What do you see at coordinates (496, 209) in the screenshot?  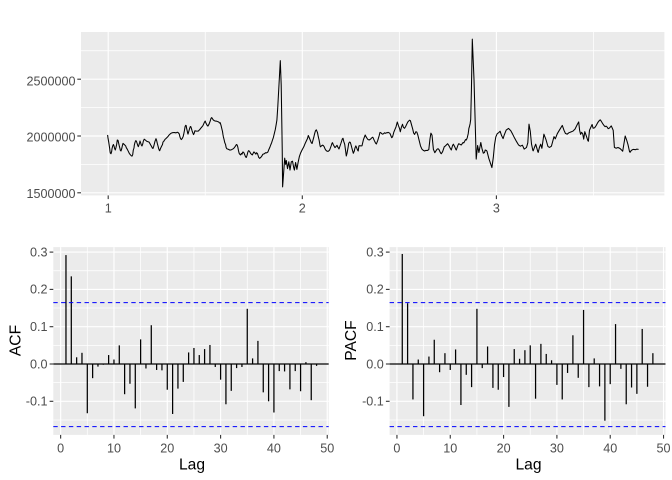 I see `svg-text: 3` at bounding box center [496, 209].